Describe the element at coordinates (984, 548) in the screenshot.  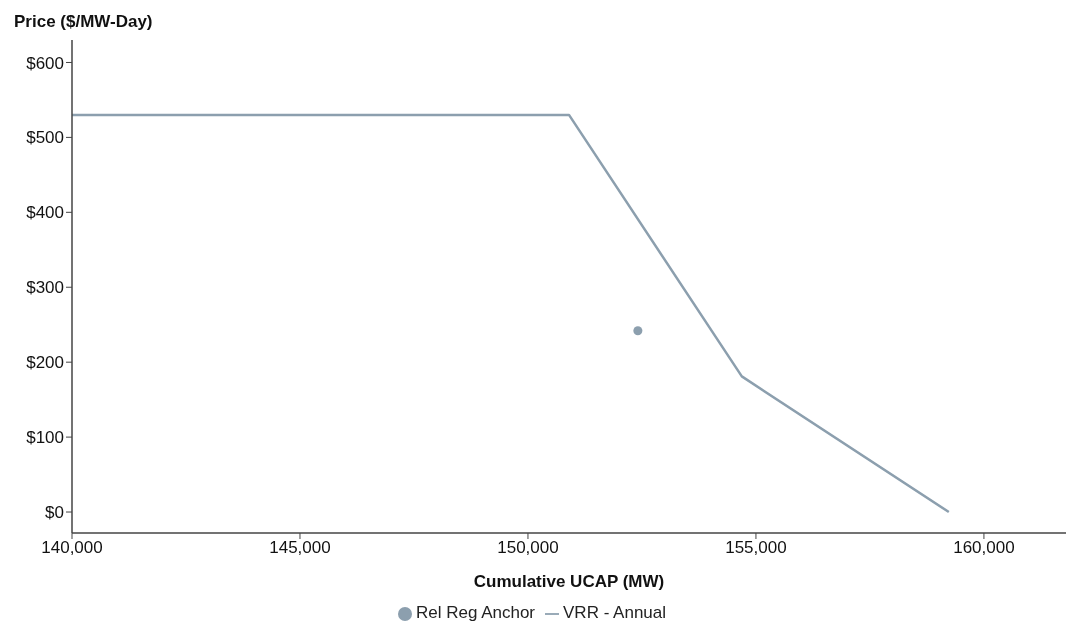
I see `x-tick-label: 160,000` at that location.